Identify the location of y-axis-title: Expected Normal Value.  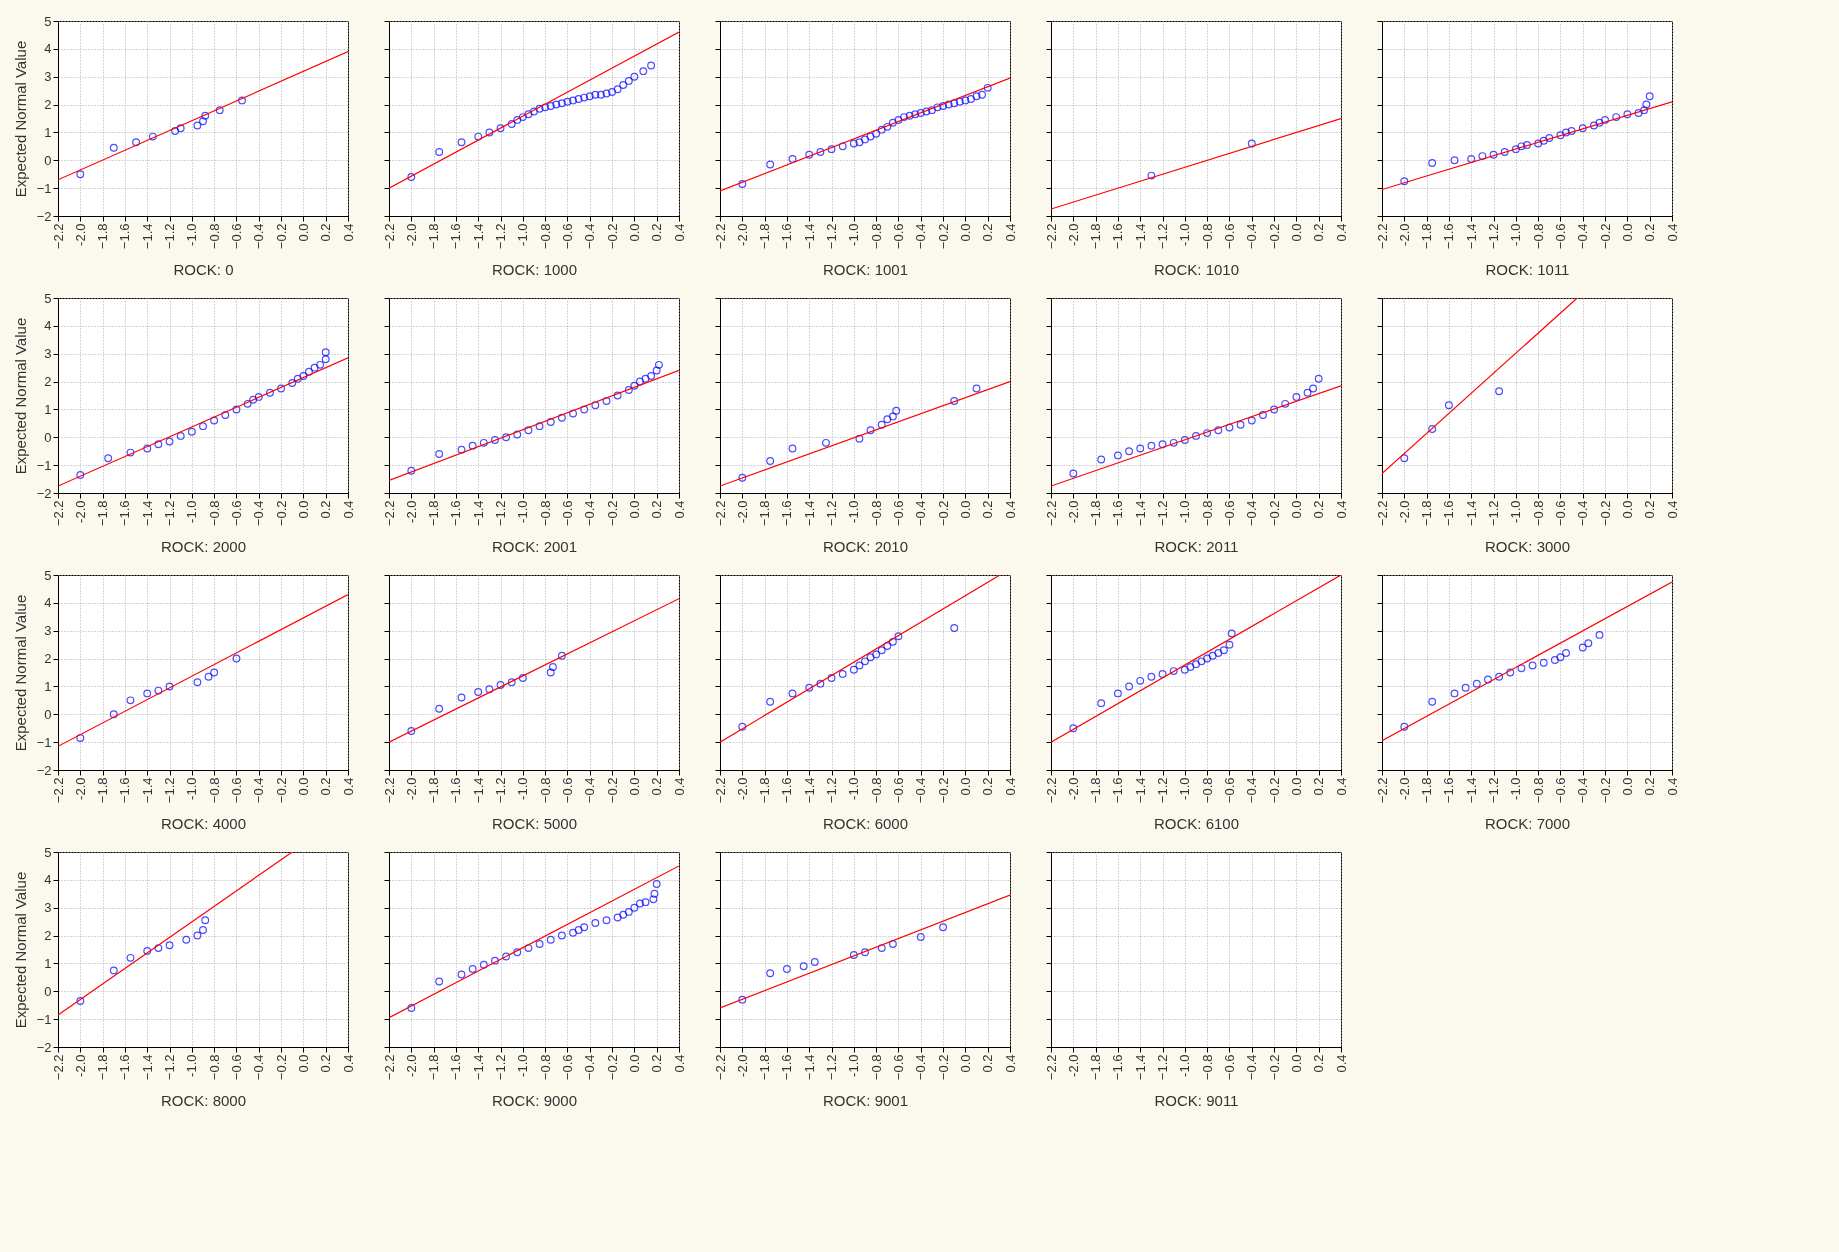
(20, 950).